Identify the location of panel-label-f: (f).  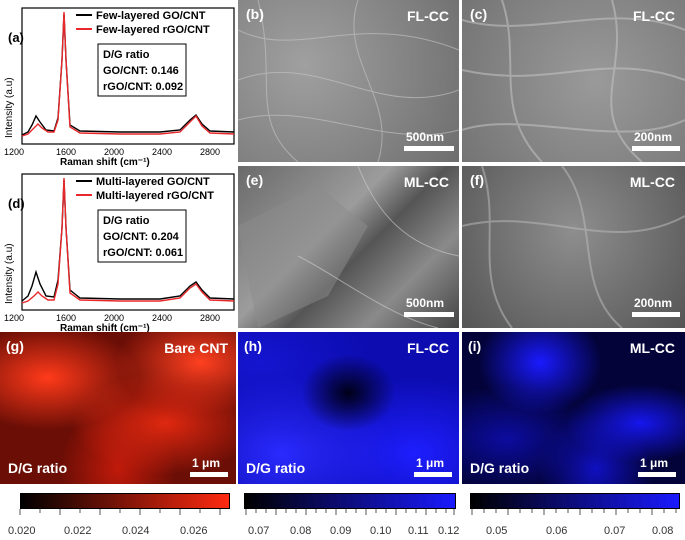
(477, 180).